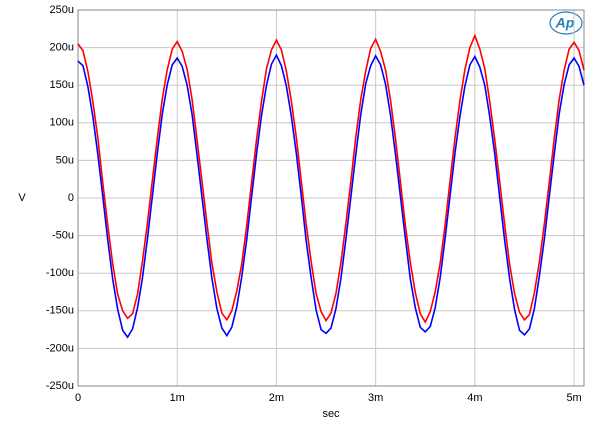 The image size is (600, 430). I want to click on x-tick-label: 2m, so click(276, 398).